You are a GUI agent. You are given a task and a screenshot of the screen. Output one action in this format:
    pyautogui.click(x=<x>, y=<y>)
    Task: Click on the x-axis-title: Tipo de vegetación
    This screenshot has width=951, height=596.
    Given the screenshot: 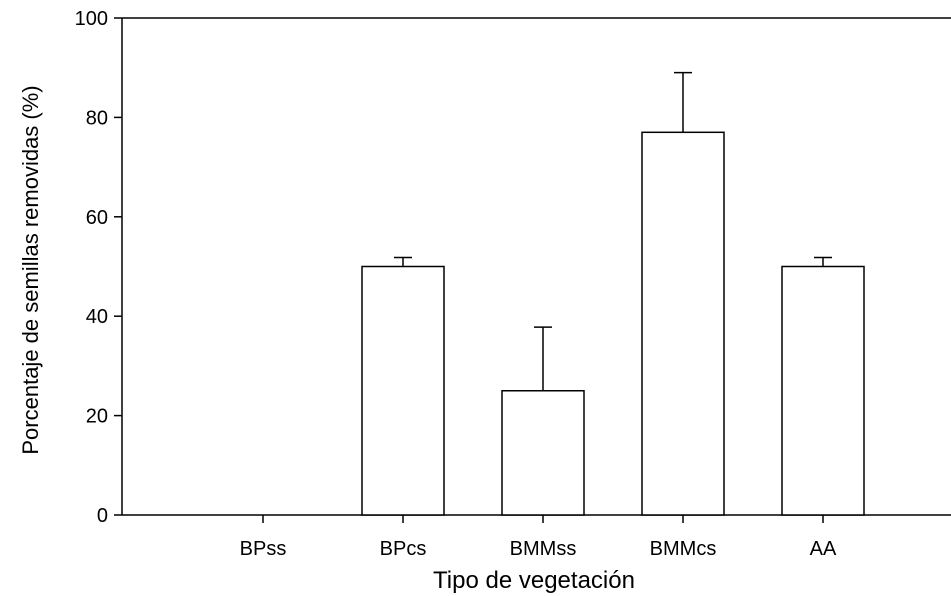 What is the action you would take?
    pyautogui.click(x=534, y=580)
    